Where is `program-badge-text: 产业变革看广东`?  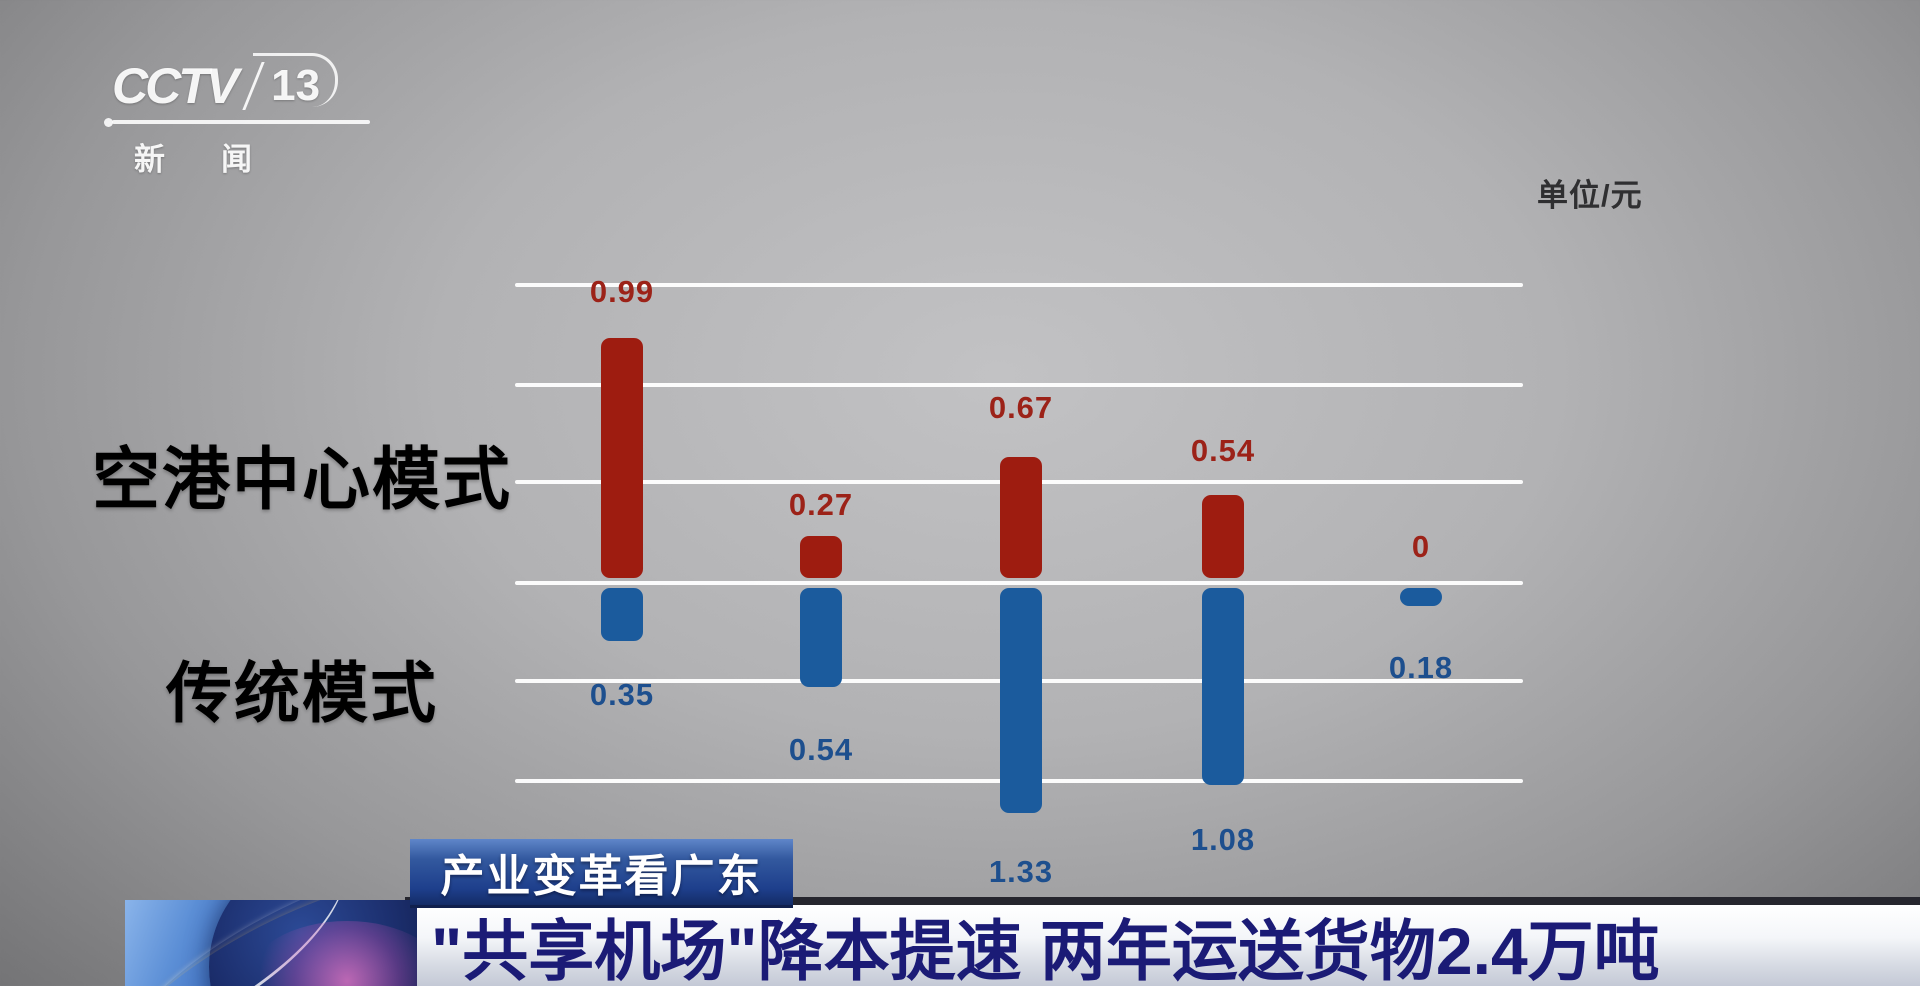
program-badge-text: 产业变革看广东 is located at coordinates (601, 876).